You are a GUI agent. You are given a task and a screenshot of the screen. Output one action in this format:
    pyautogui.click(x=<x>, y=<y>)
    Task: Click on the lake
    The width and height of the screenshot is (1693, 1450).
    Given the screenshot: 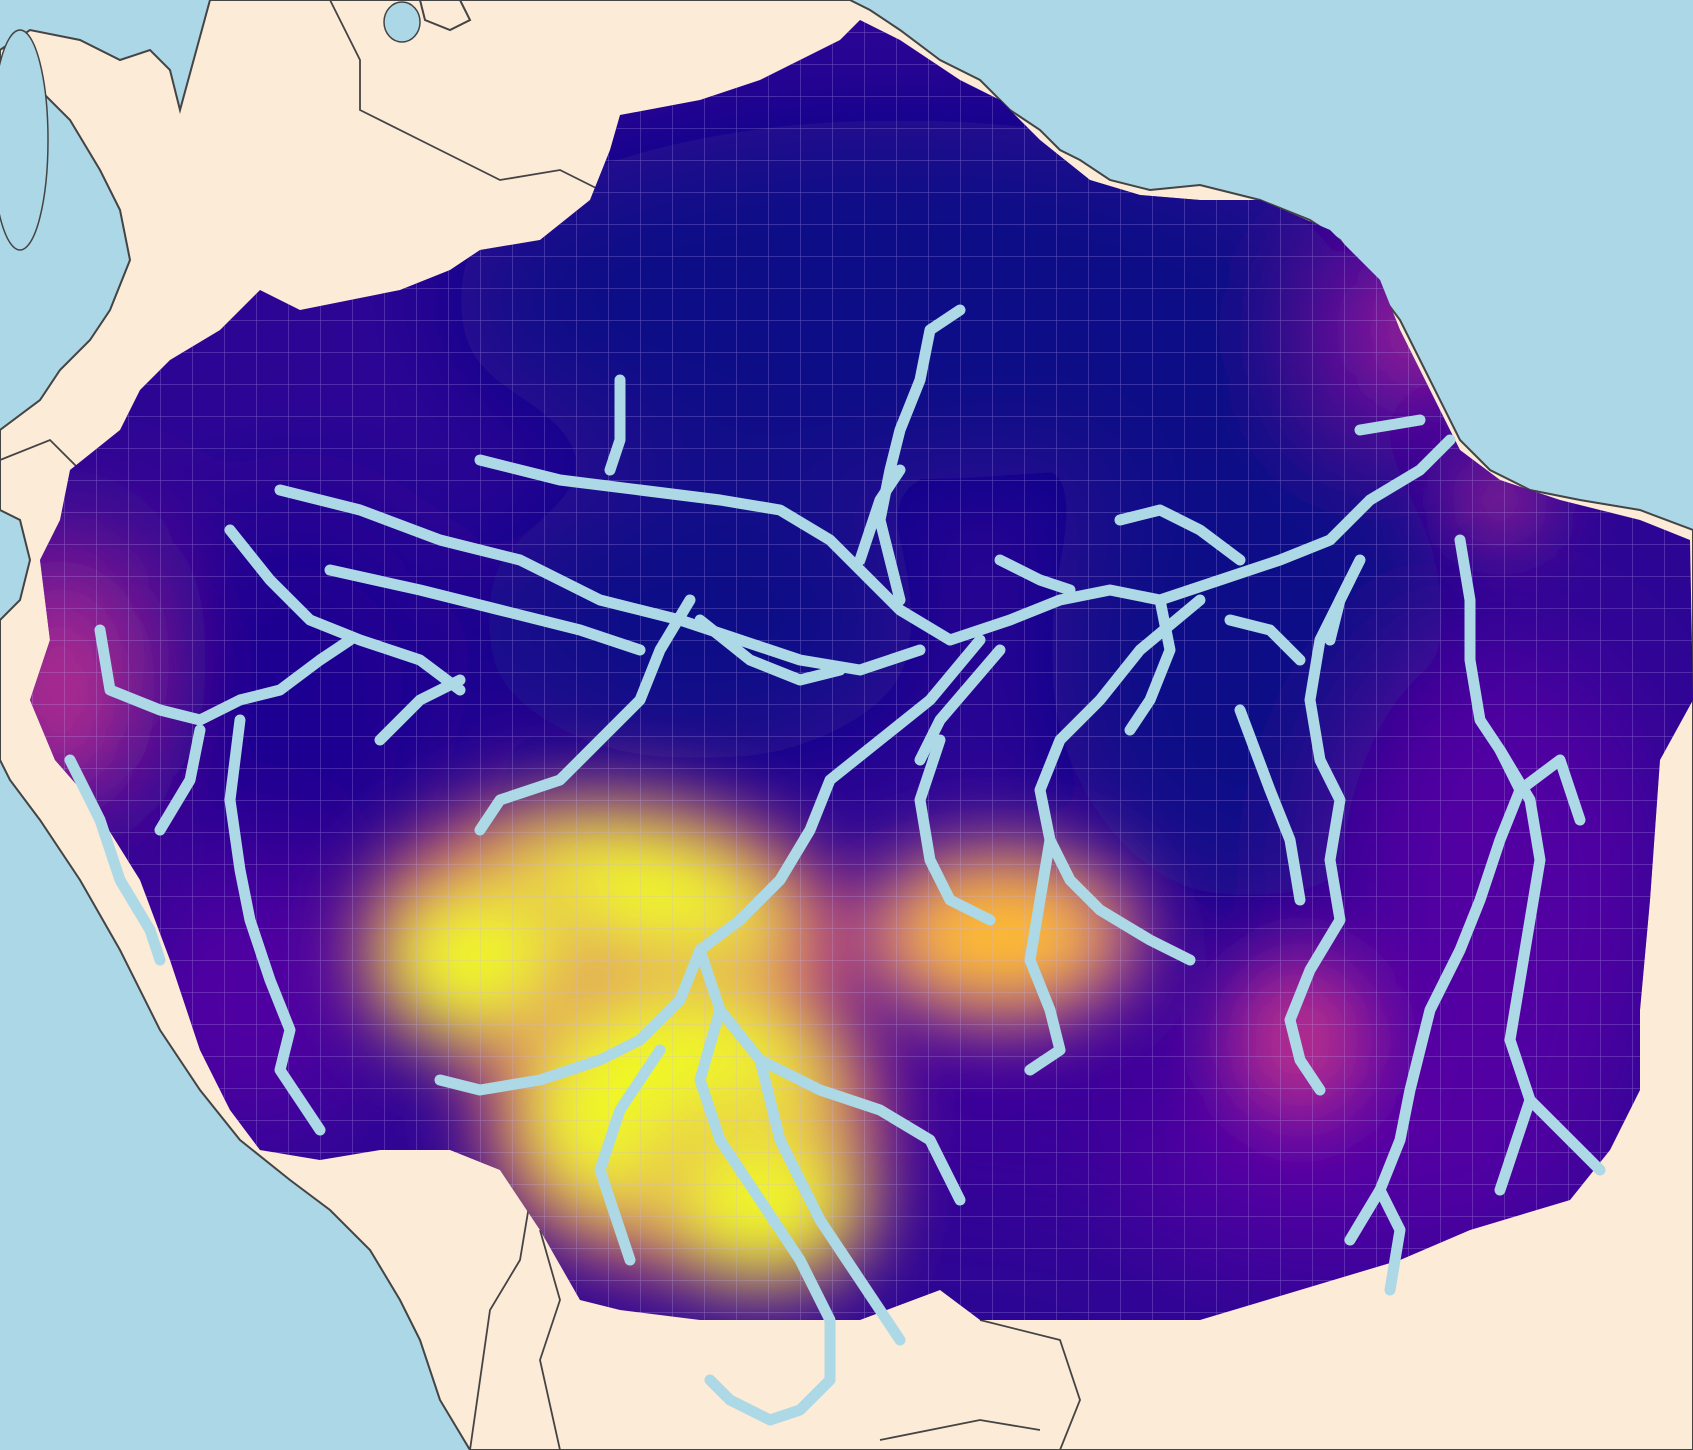 What is the action you would take?
    pyautogui.click(x=402, y=22)
    